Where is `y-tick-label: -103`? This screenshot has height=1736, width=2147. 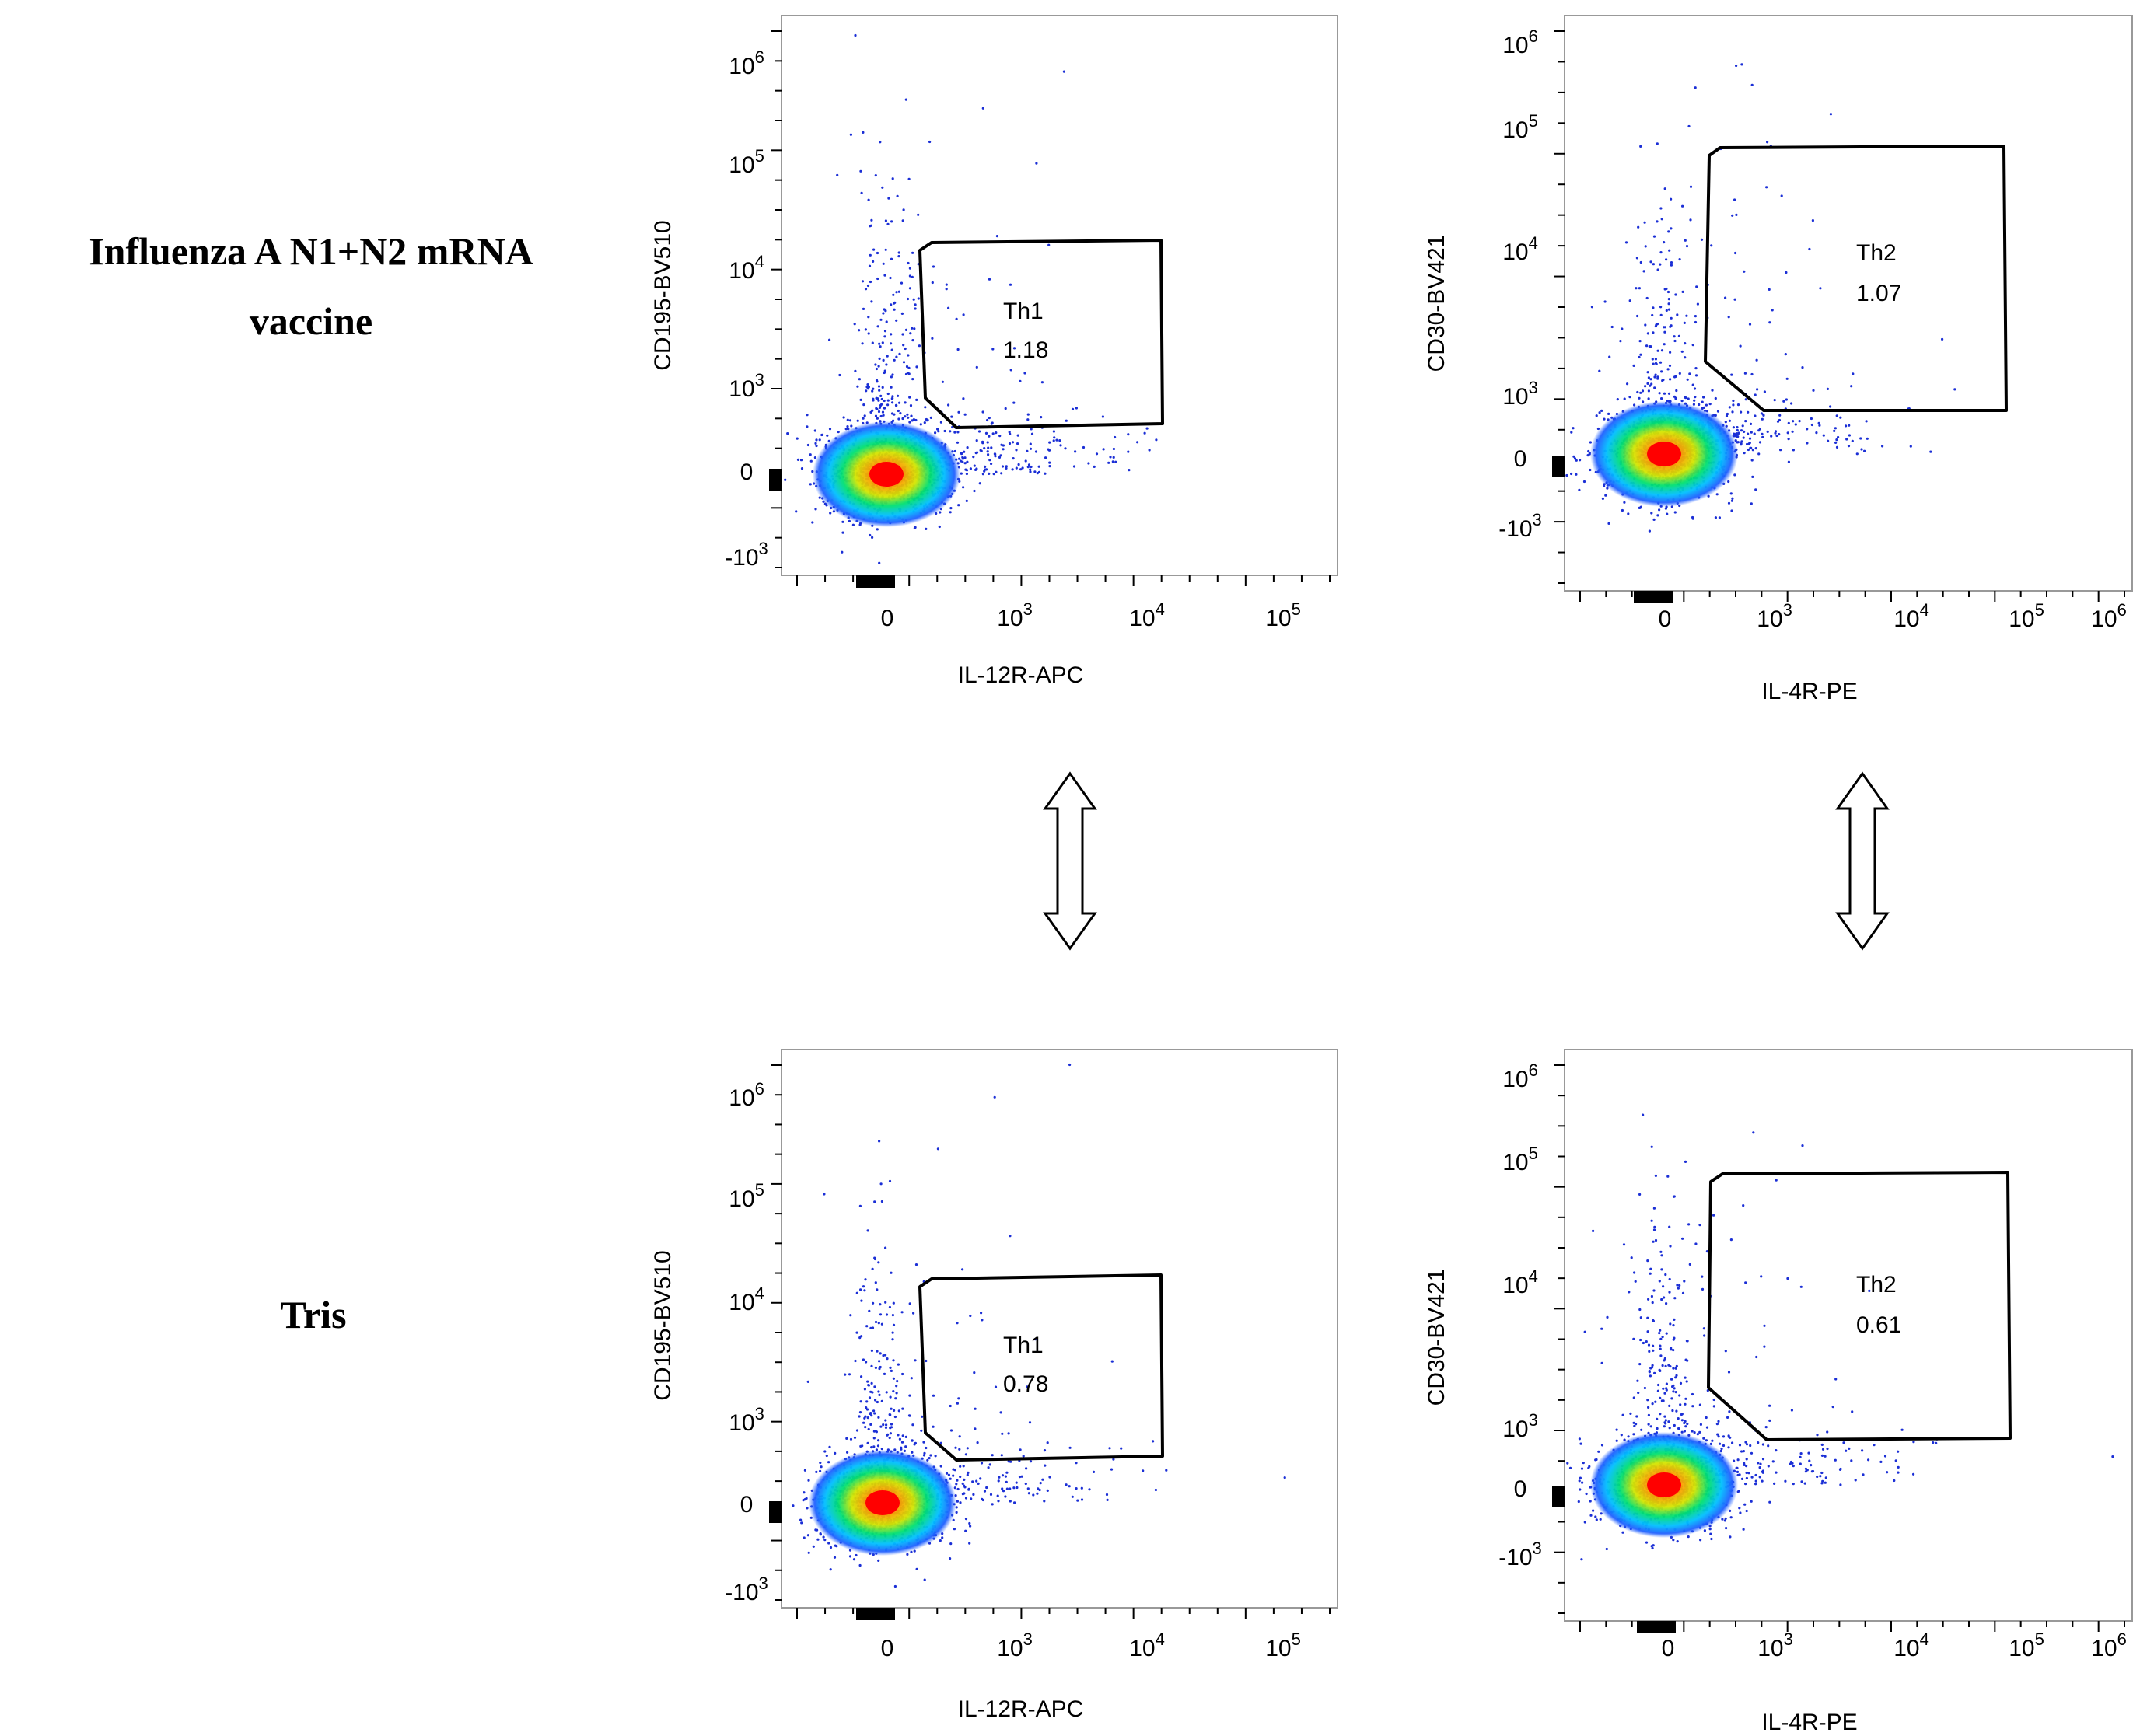
y-tick-label: -103 is located at coordinates (746, 1589).